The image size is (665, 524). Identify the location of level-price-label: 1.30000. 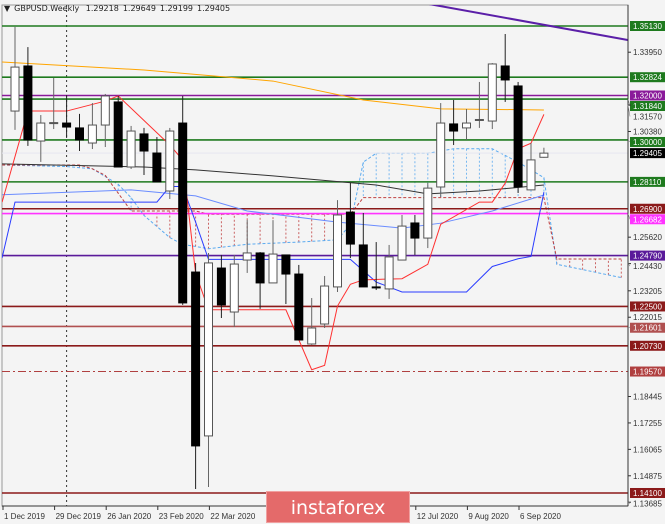
(647, 142).